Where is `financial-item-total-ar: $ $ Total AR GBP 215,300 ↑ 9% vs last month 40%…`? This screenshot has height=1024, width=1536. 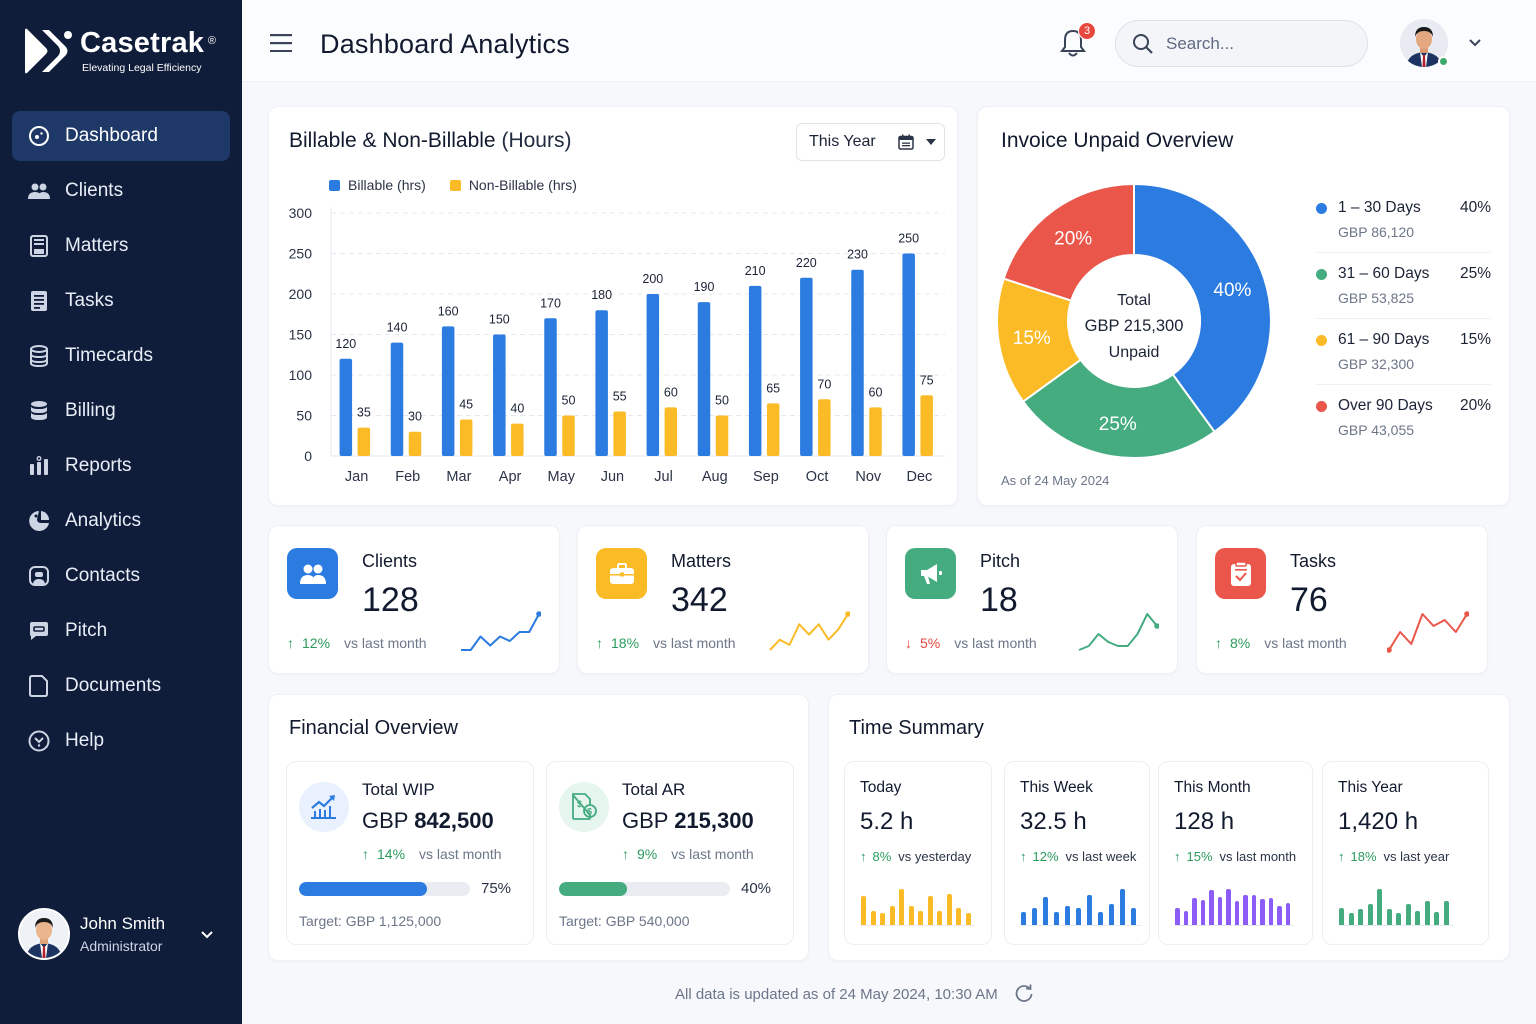
financial-item-total-ar: $ $ Total AR GBP 215,300 ↑ 9% vs last month 40%… is located at coordinates (670, 853).